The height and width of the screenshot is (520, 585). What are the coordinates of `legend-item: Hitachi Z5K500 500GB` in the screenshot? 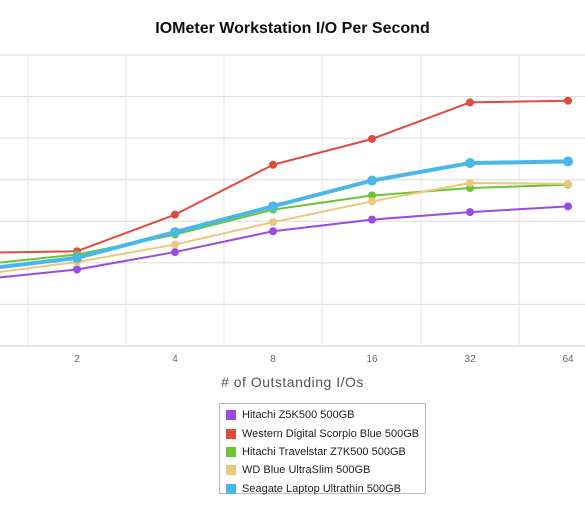 It's located at (325, 415).